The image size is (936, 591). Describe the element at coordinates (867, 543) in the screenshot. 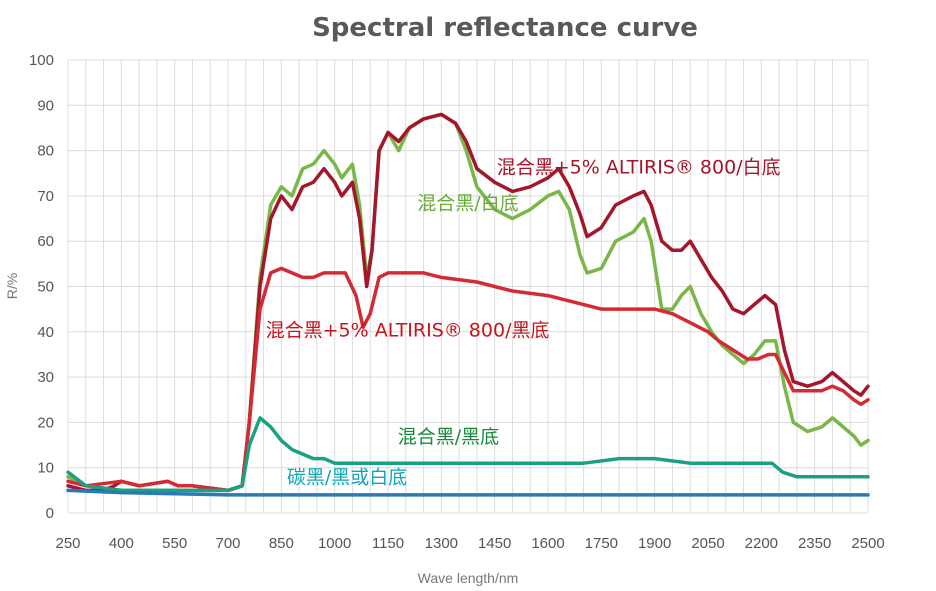

I see `x-tick-label: 2500` at that location.